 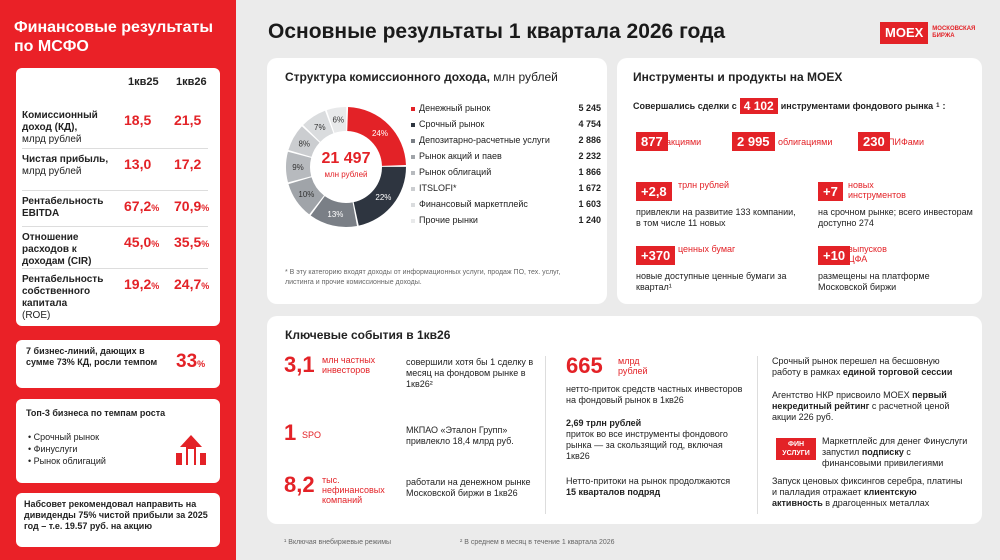 I want to click on biz-lines-value: 33%, so click(x=190, y=362).